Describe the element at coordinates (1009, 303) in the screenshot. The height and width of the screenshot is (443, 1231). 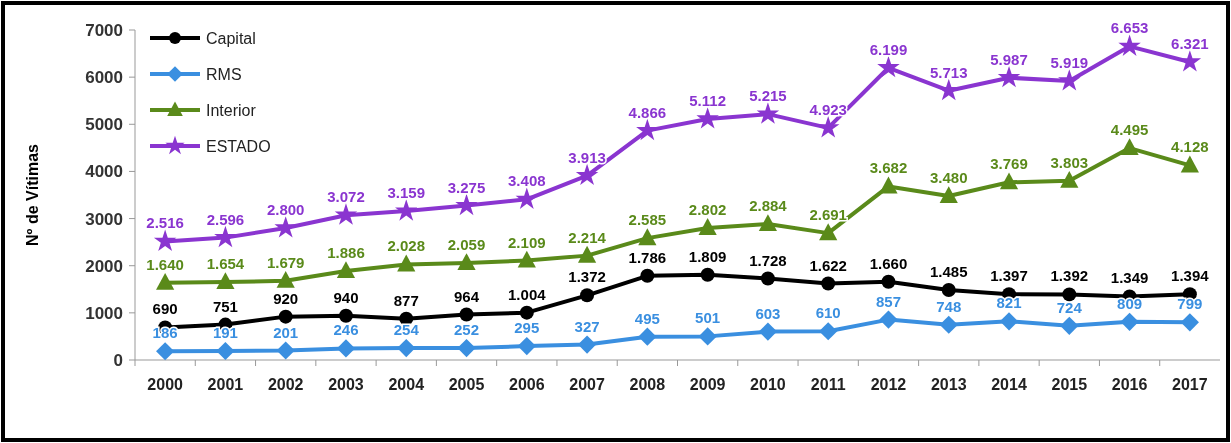
I see `data-label: 821` at that location.